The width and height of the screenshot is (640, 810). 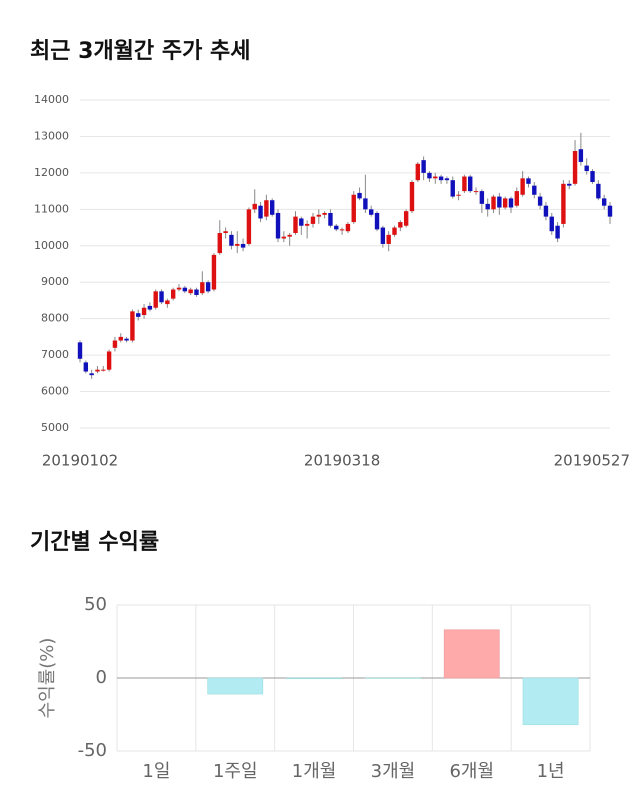 What do you see at coordinates (55, 391) in the screenshot?
I see `y-tick-label: 6000` at bounding box center [55, 391].